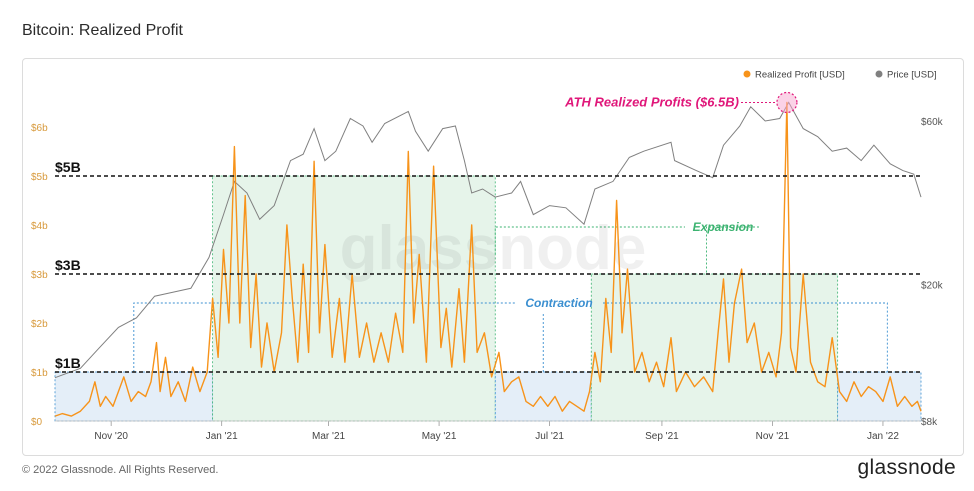 Image resolution: width=974 pixels, height=491 pixels. Describe the element at coordinates (328, 436) in the screenshot. I see `x-tick-label: Mar '21` at that location.